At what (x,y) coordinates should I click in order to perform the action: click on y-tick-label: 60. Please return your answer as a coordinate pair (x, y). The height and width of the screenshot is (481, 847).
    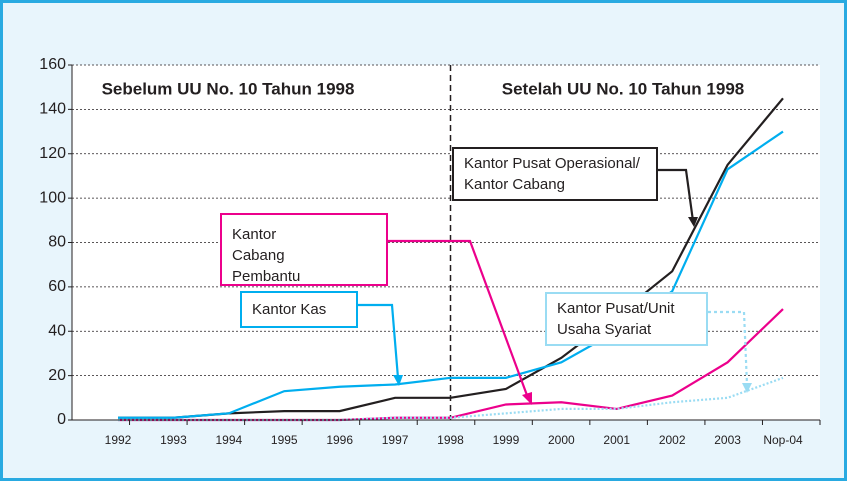
    Looking at the image, I should click on (57, 286).